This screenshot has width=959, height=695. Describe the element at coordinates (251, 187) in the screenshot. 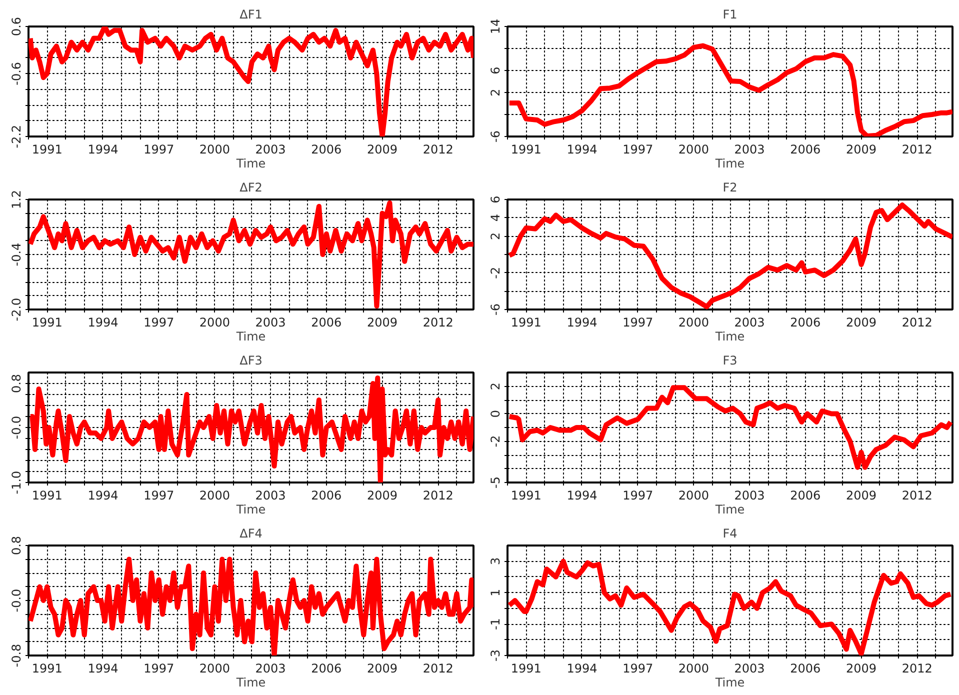

I see `chart-title: ΔF2` at that location.